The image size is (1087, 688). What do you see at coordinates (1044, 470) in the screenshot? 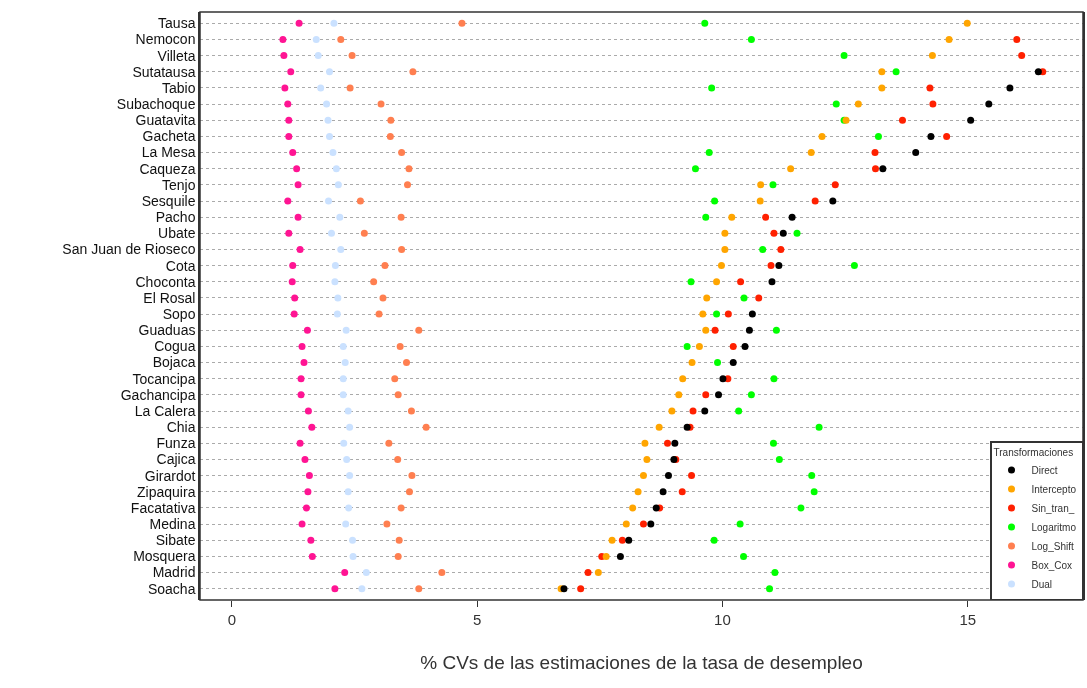
I see `legend-label: Direct` at bounding box center [1044, 470].